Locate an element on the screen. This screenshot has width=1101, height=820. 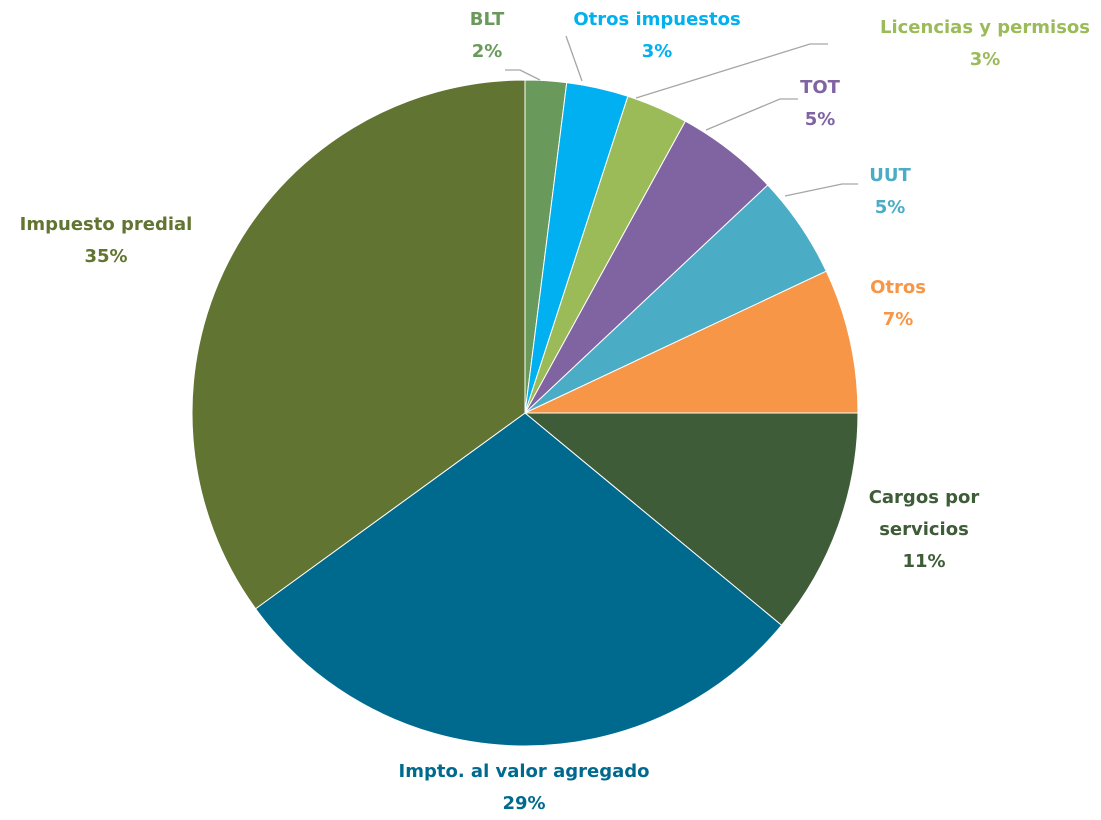
slice-label: TOT 5% is located at coordinates (820, 104).